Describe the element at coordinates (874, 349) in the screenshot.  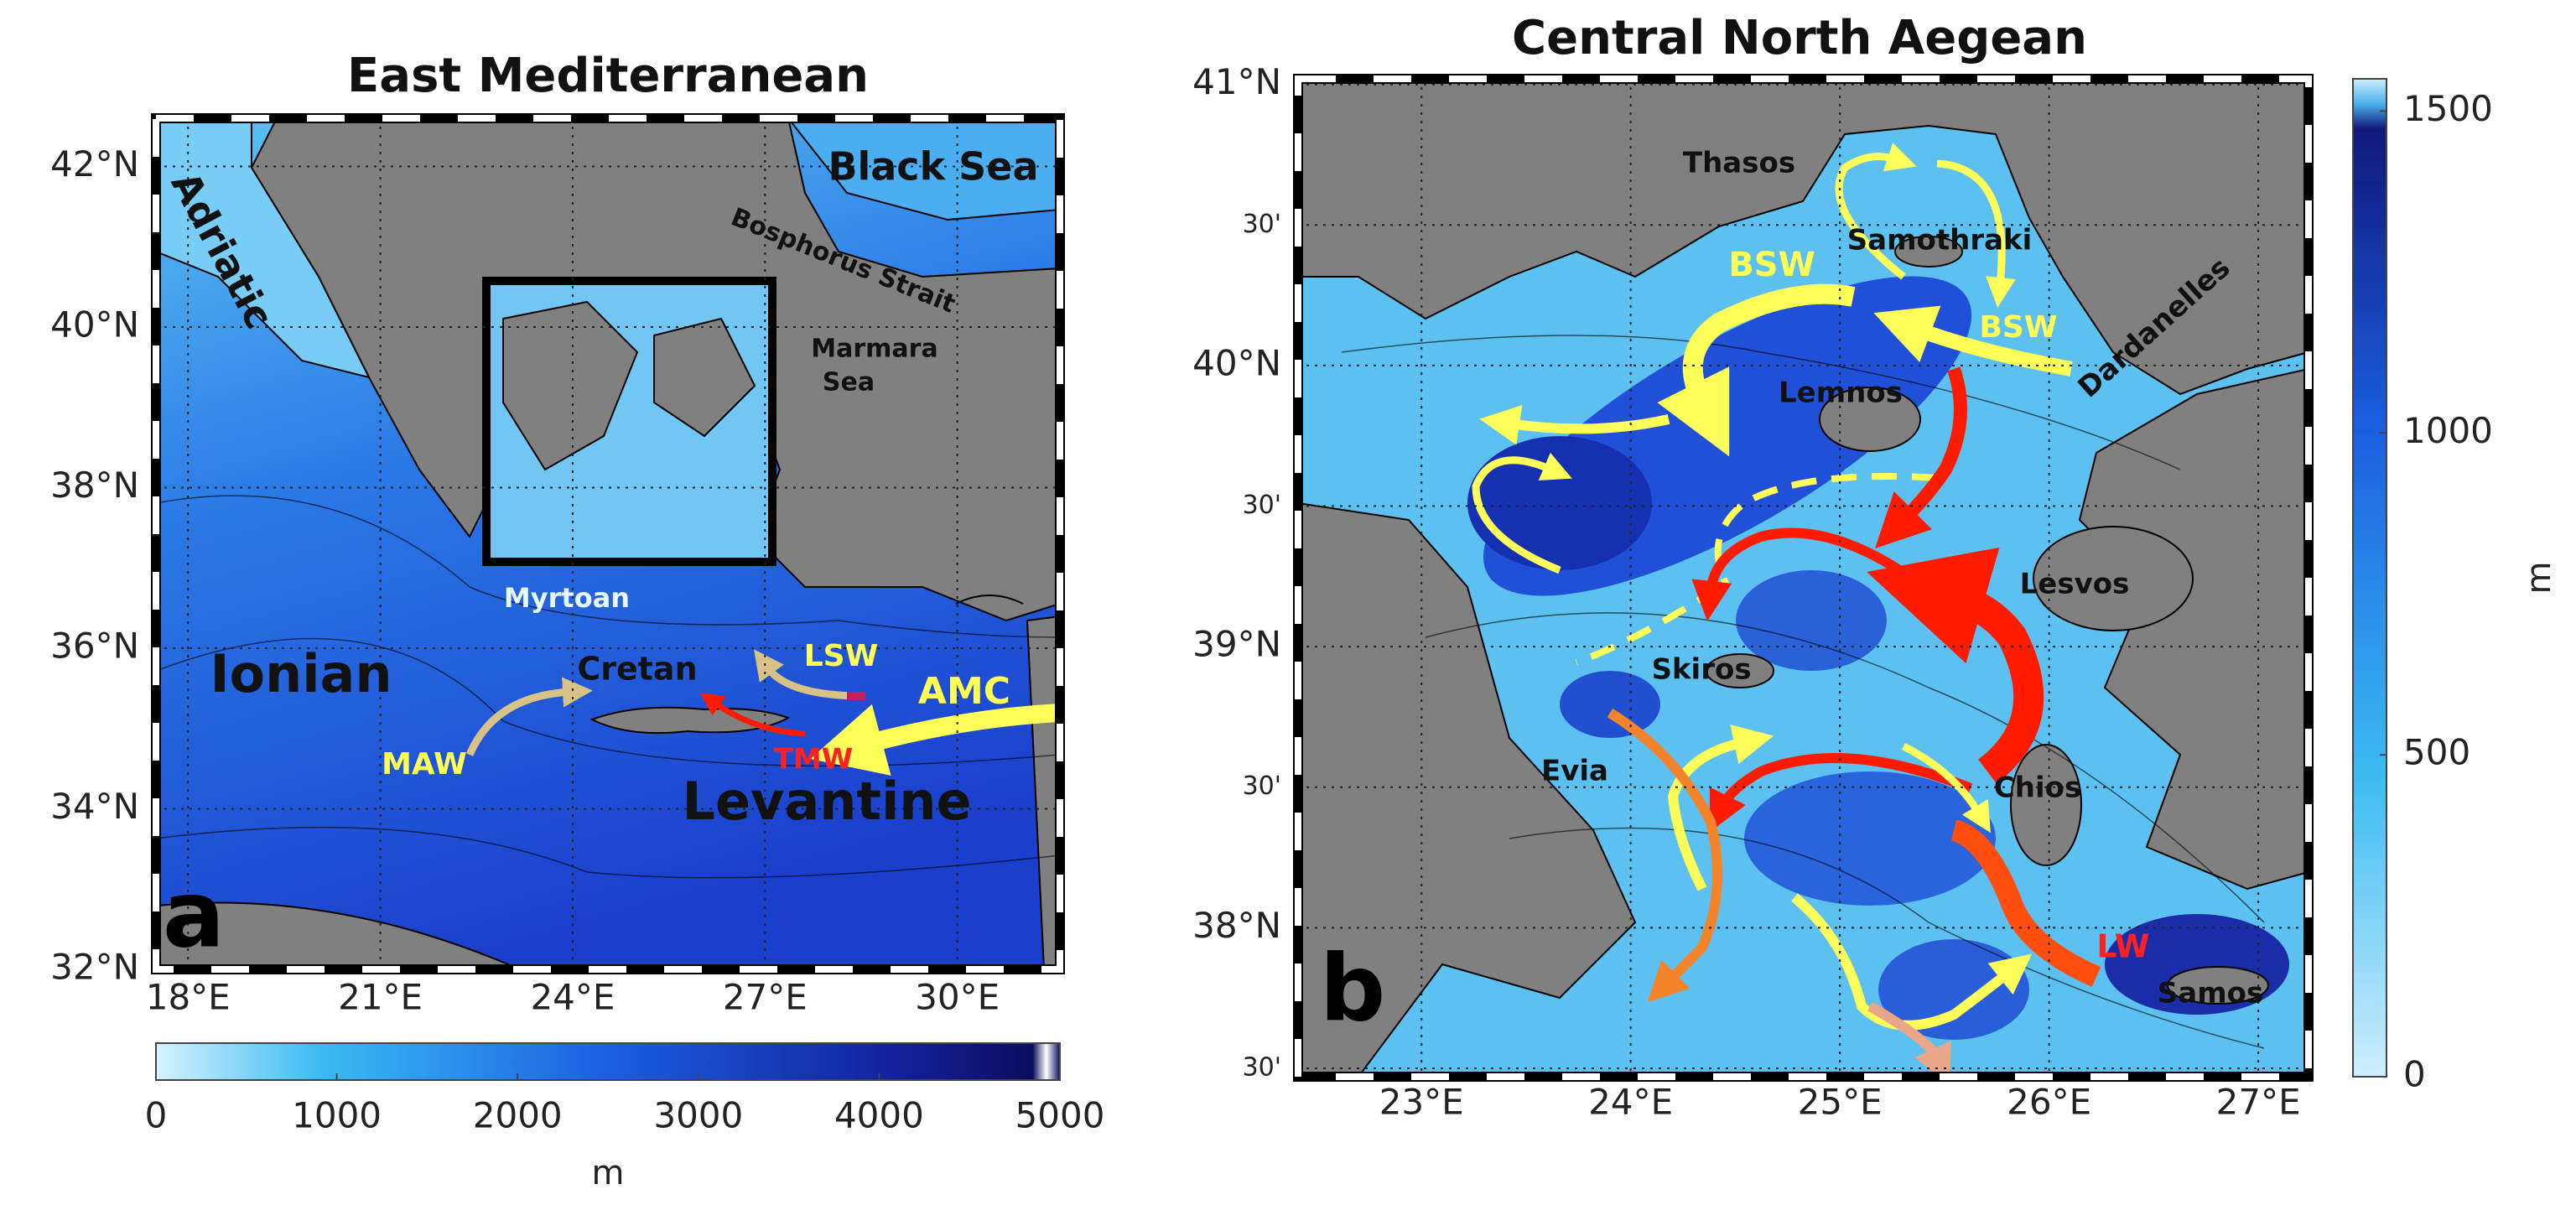
I see `map-label: Marmara` at that location.